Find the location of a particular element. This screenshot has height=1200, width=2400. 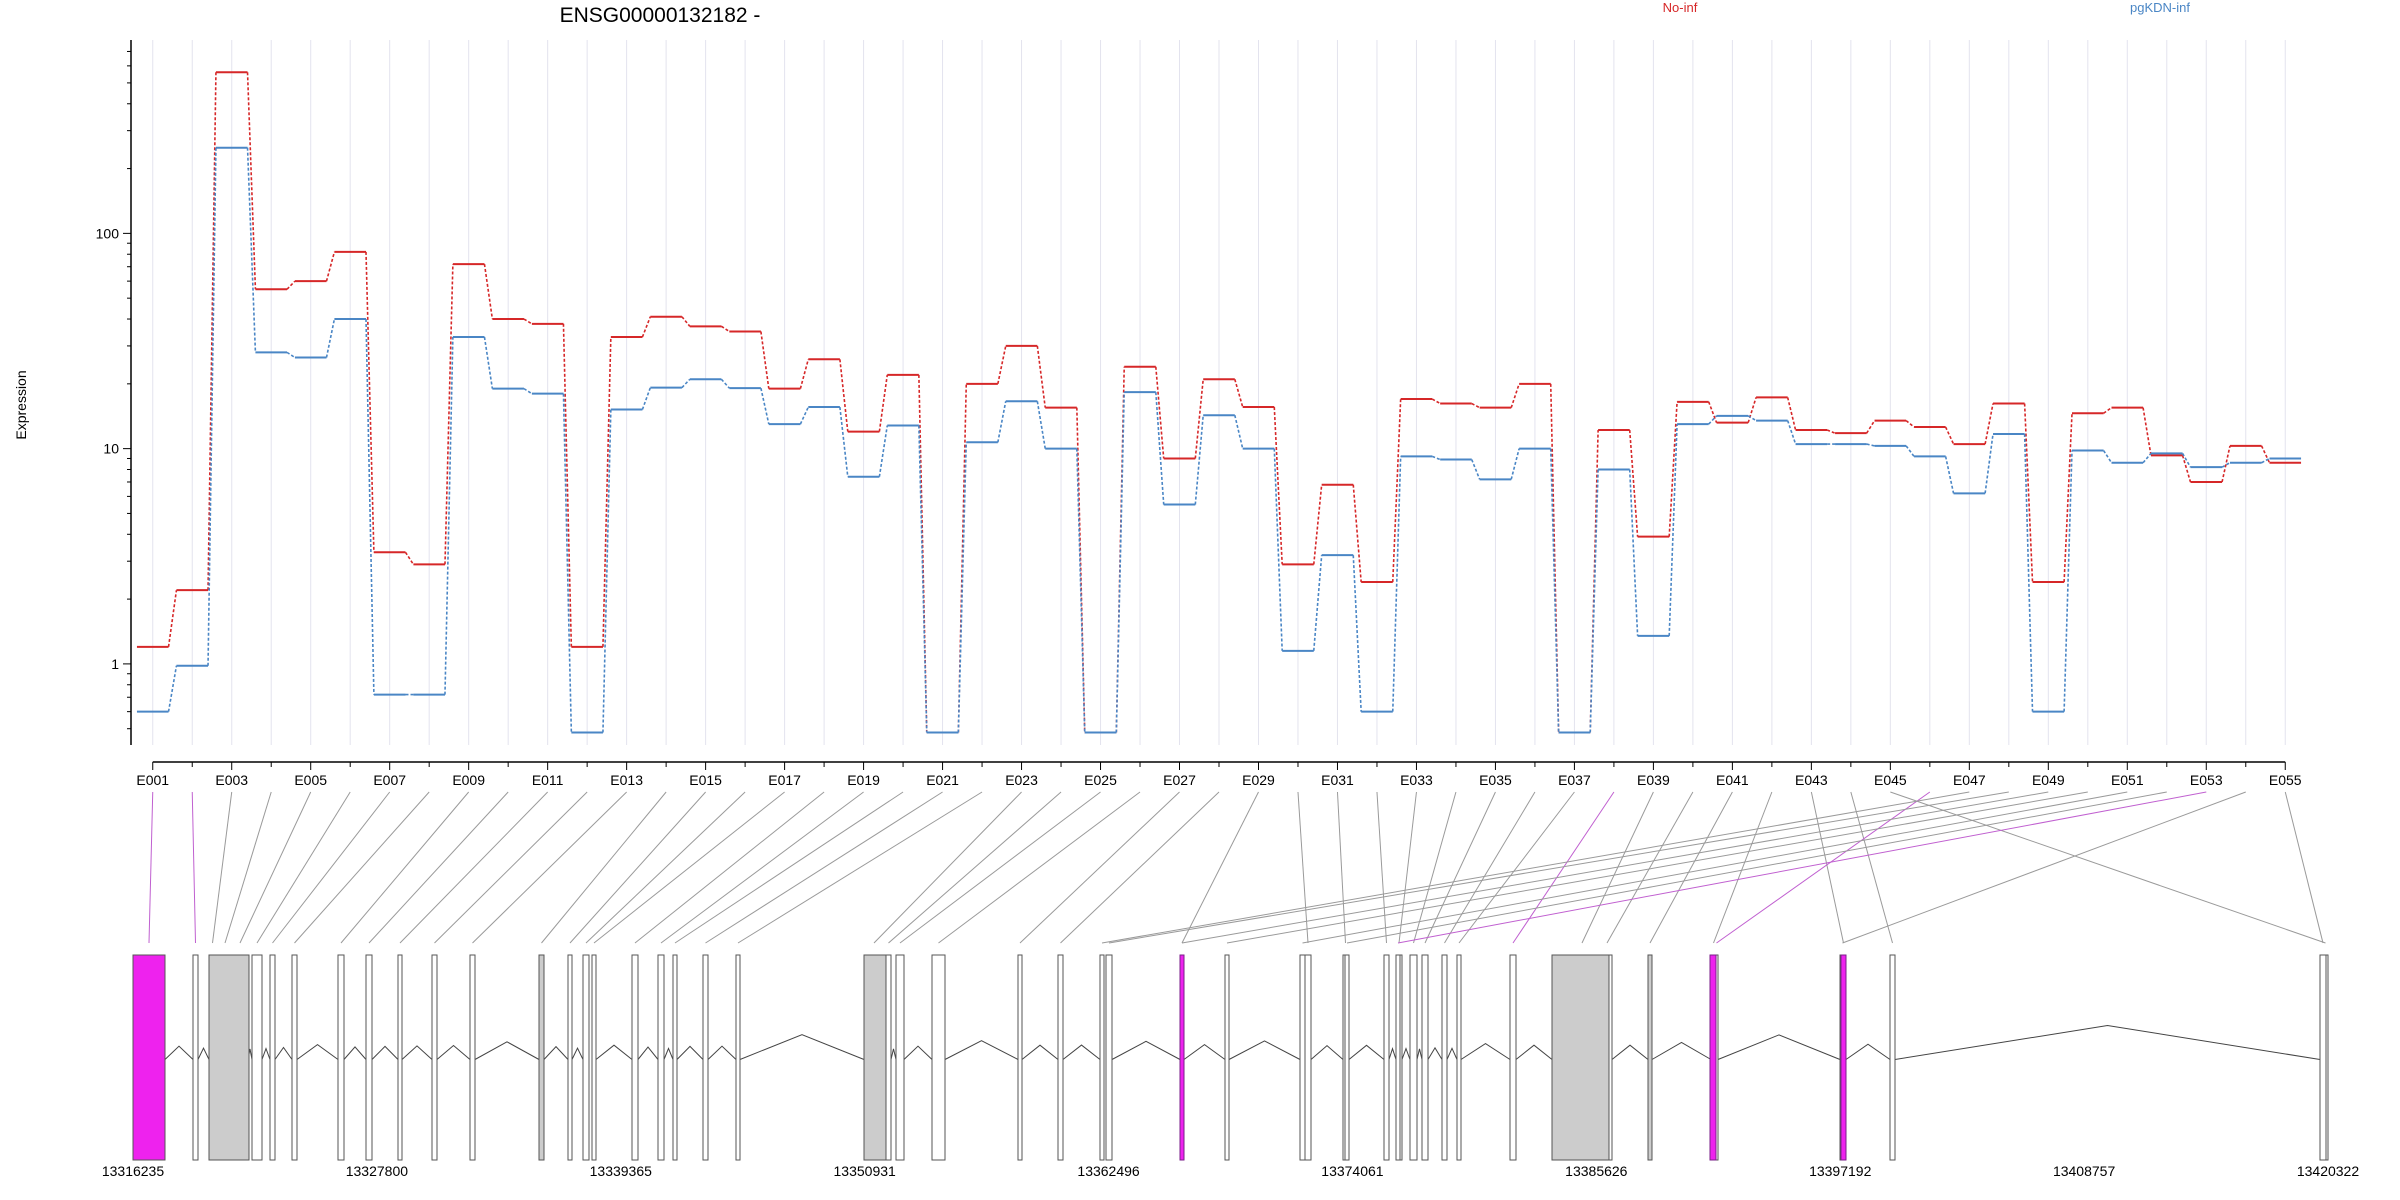

x-tick-label: E013 is located at coordinates (626, 780).